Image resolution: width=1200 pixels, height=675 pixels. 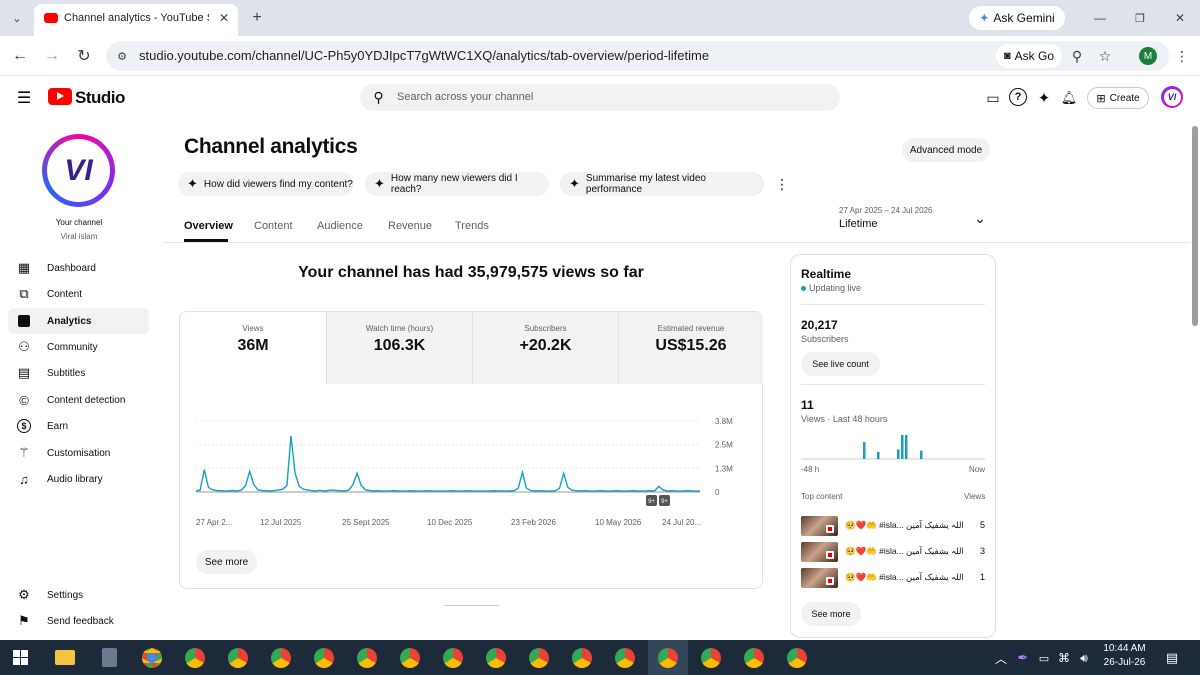 I want to click on suggestion-chip-1: ✦ How did viewers find my content?, so click(x=266, y=184).